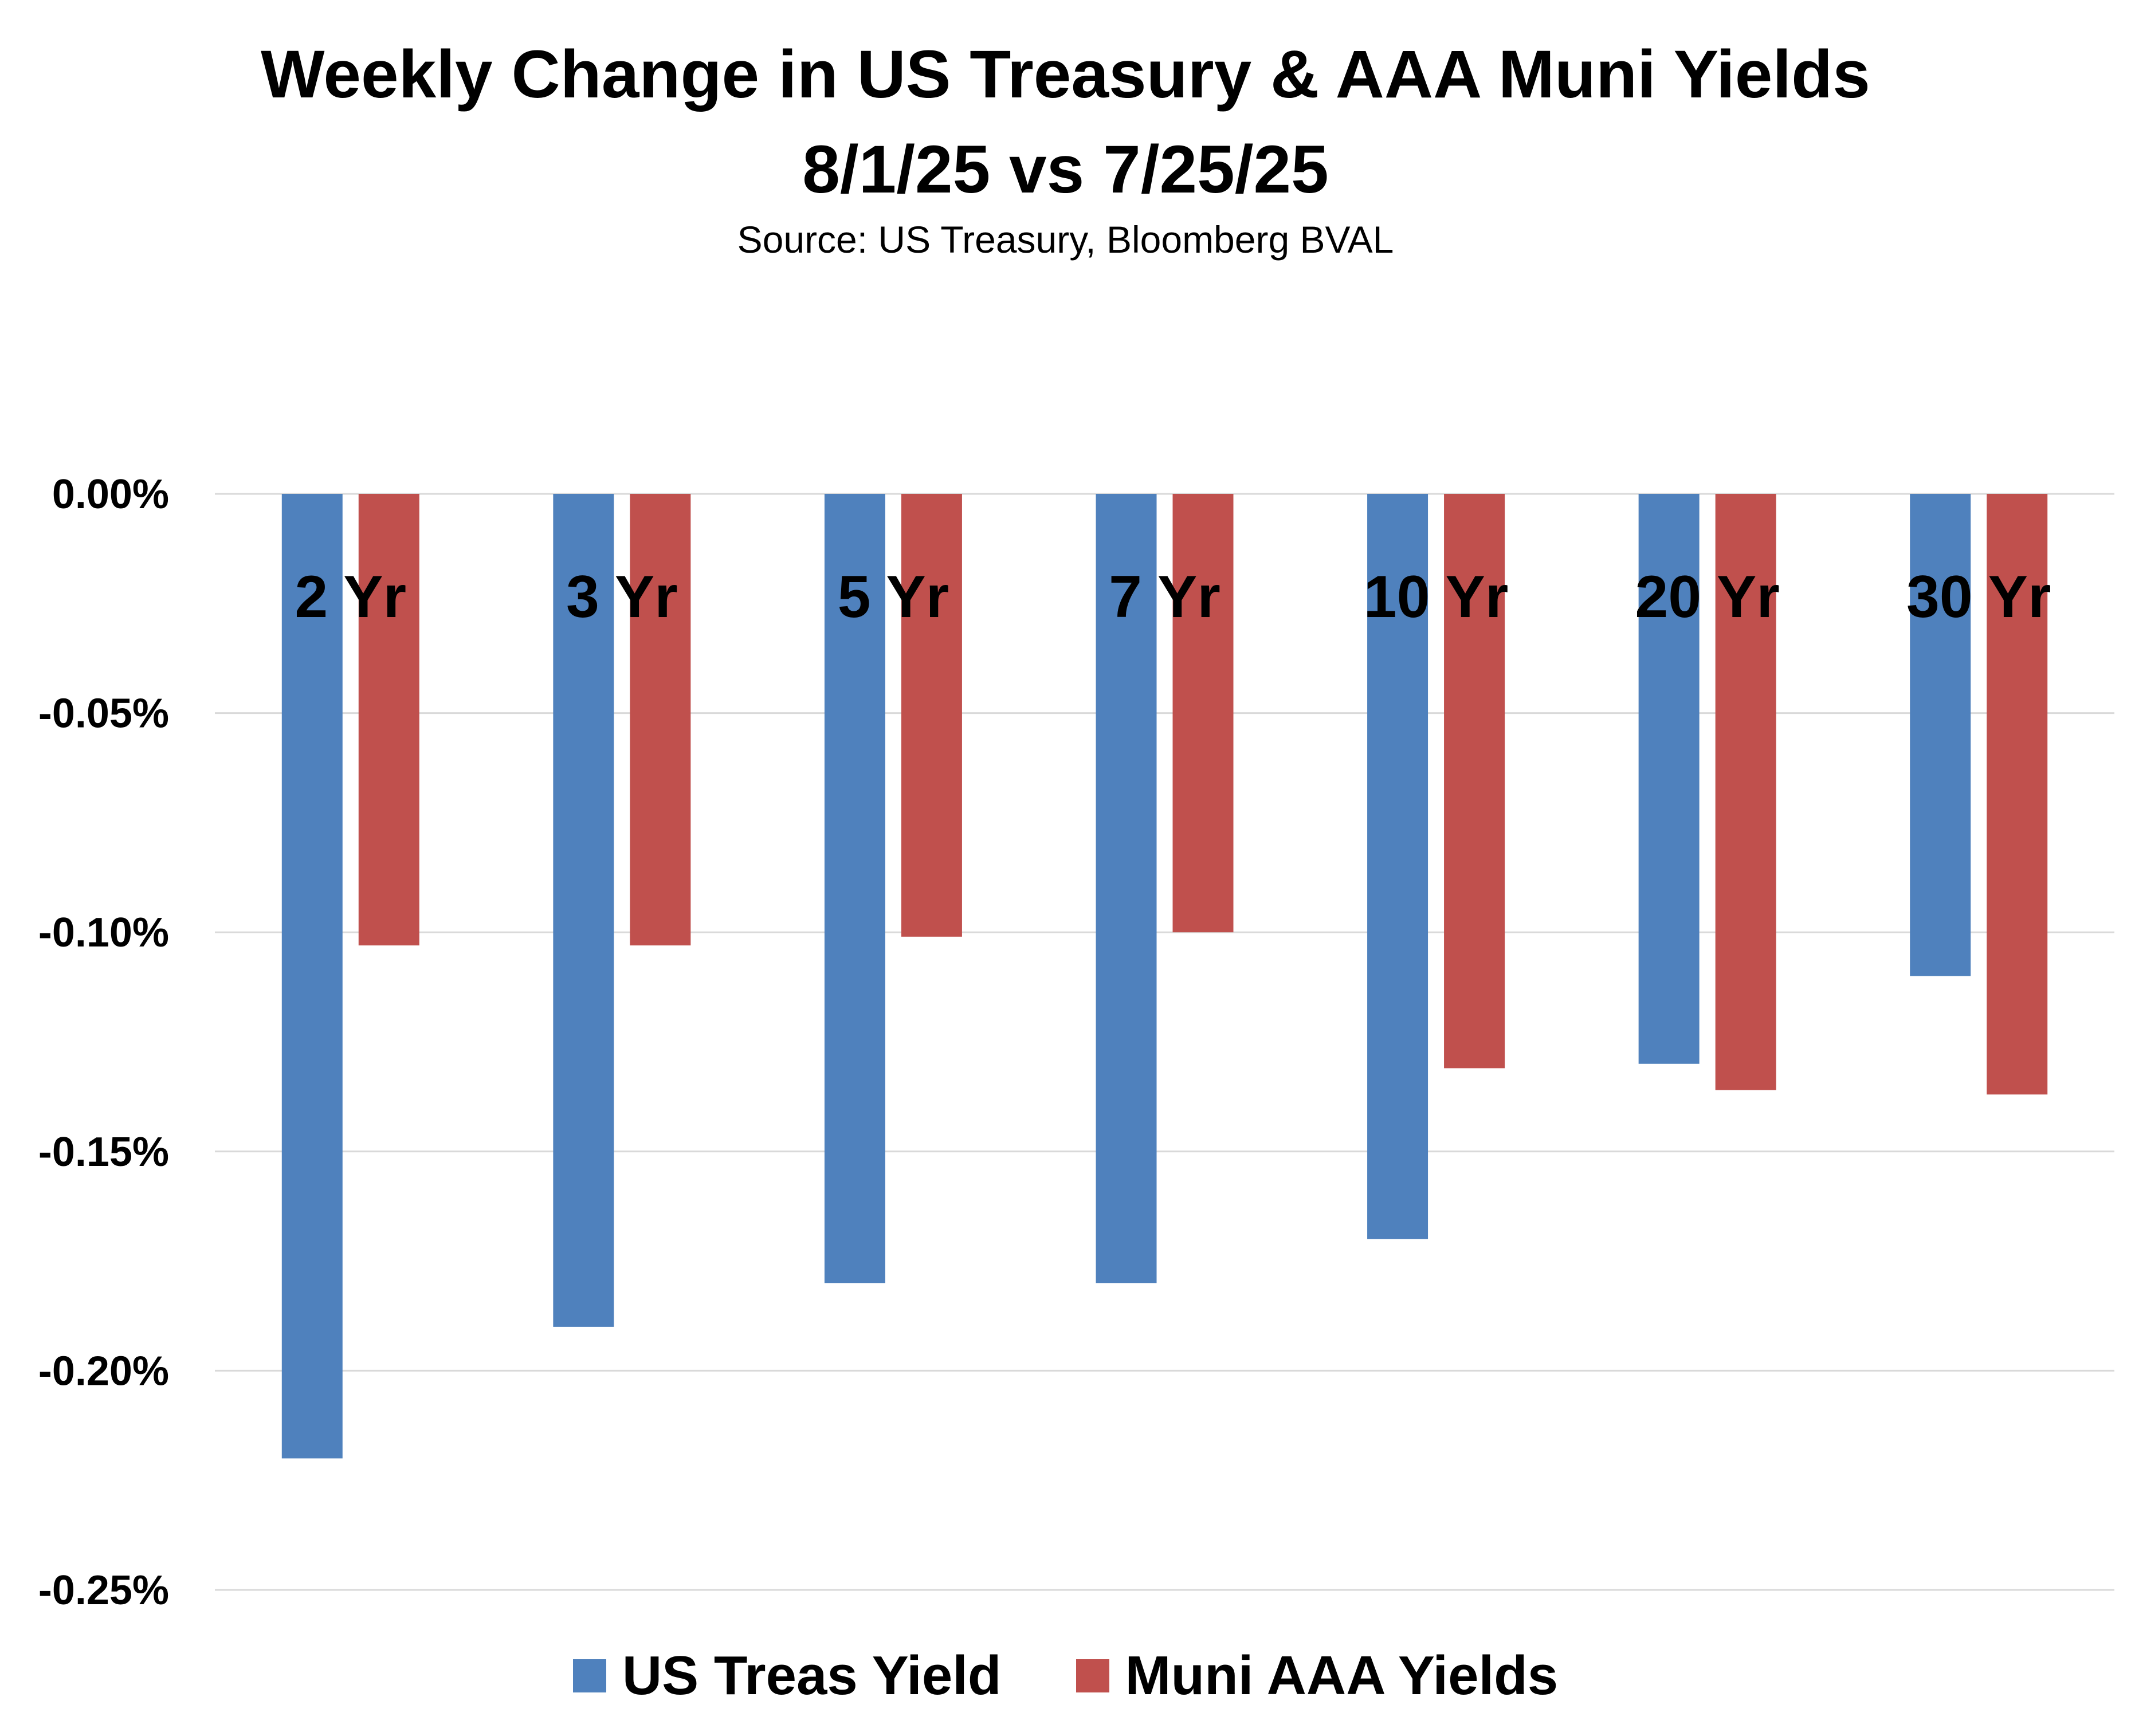 The height and width of the screenshot is (1736, 2131). What do you see at coordinates (894, 597) in the screenshot?
I see `category-label: 5 Yr` at bounding box center [894, 597].